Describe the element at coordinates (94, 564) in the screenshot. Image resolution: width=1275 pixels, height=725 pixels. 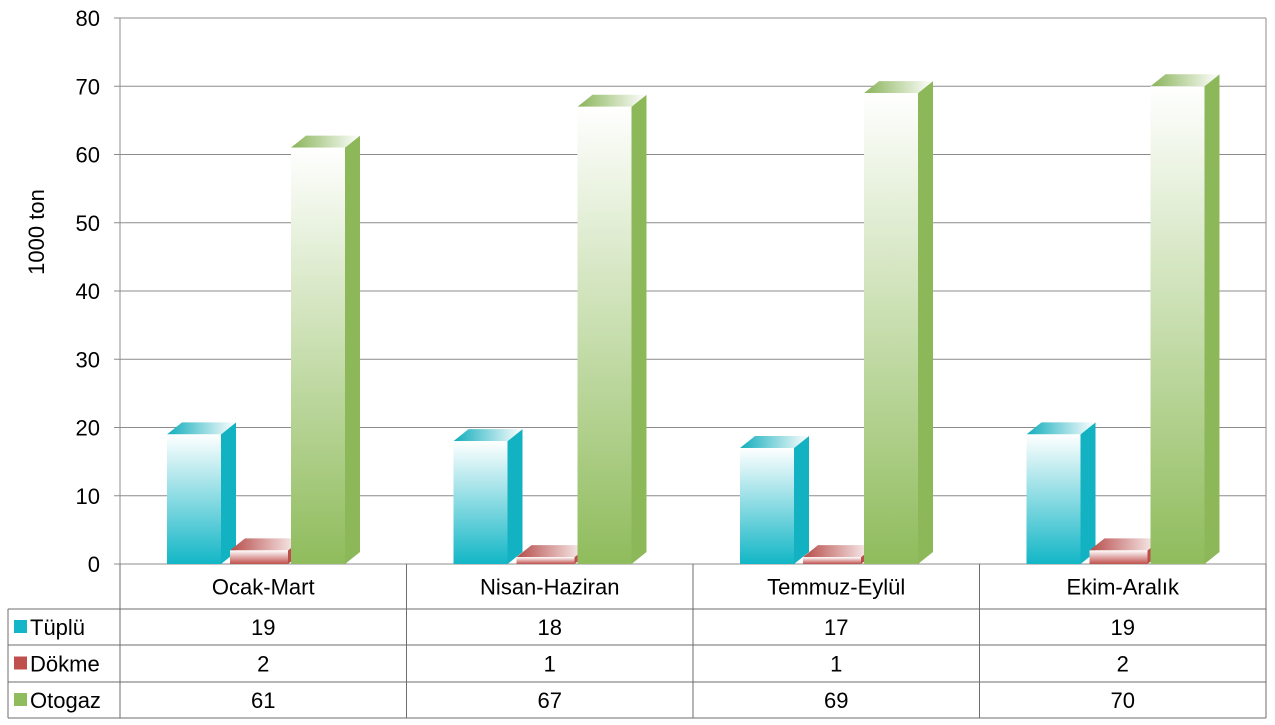
I see `y-tick-label: 0` at that location.